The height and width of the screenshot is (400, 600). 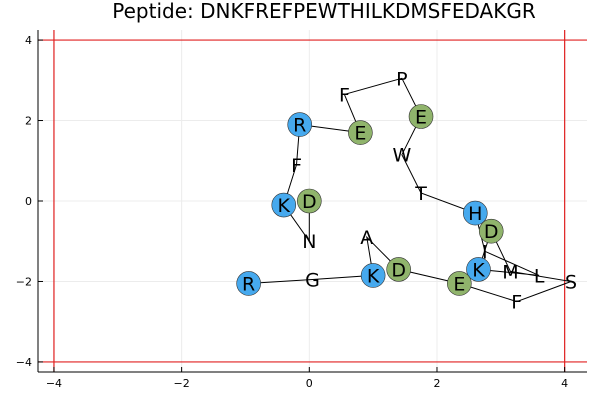 What do you see at coordinates (436, 383) in the screenshot?
I see `x-tick-label: 2` at bounding box center [436, 383].